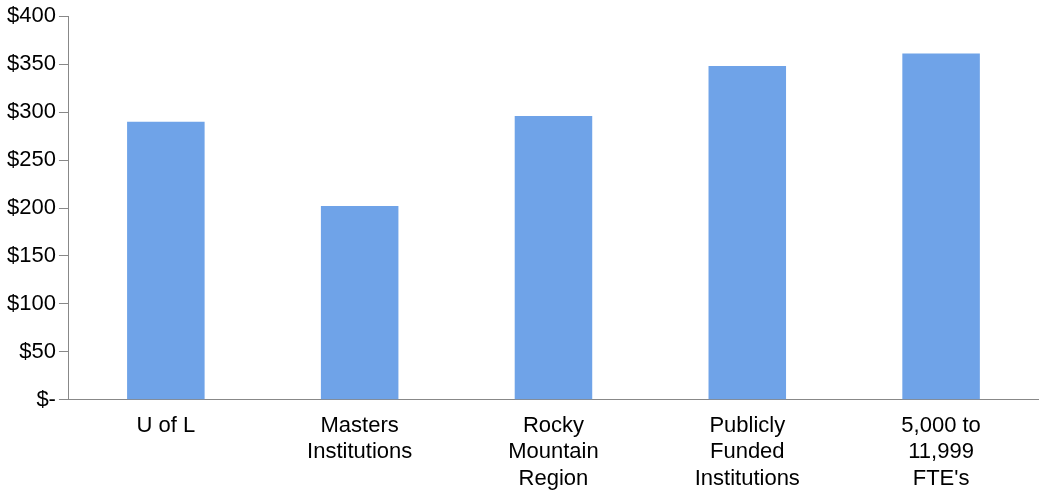 This screenshot has height=495, width=1042. Describe the element at coordinates (31, 159) in the screenshot. I see `y-tick-label: $250` at that location.